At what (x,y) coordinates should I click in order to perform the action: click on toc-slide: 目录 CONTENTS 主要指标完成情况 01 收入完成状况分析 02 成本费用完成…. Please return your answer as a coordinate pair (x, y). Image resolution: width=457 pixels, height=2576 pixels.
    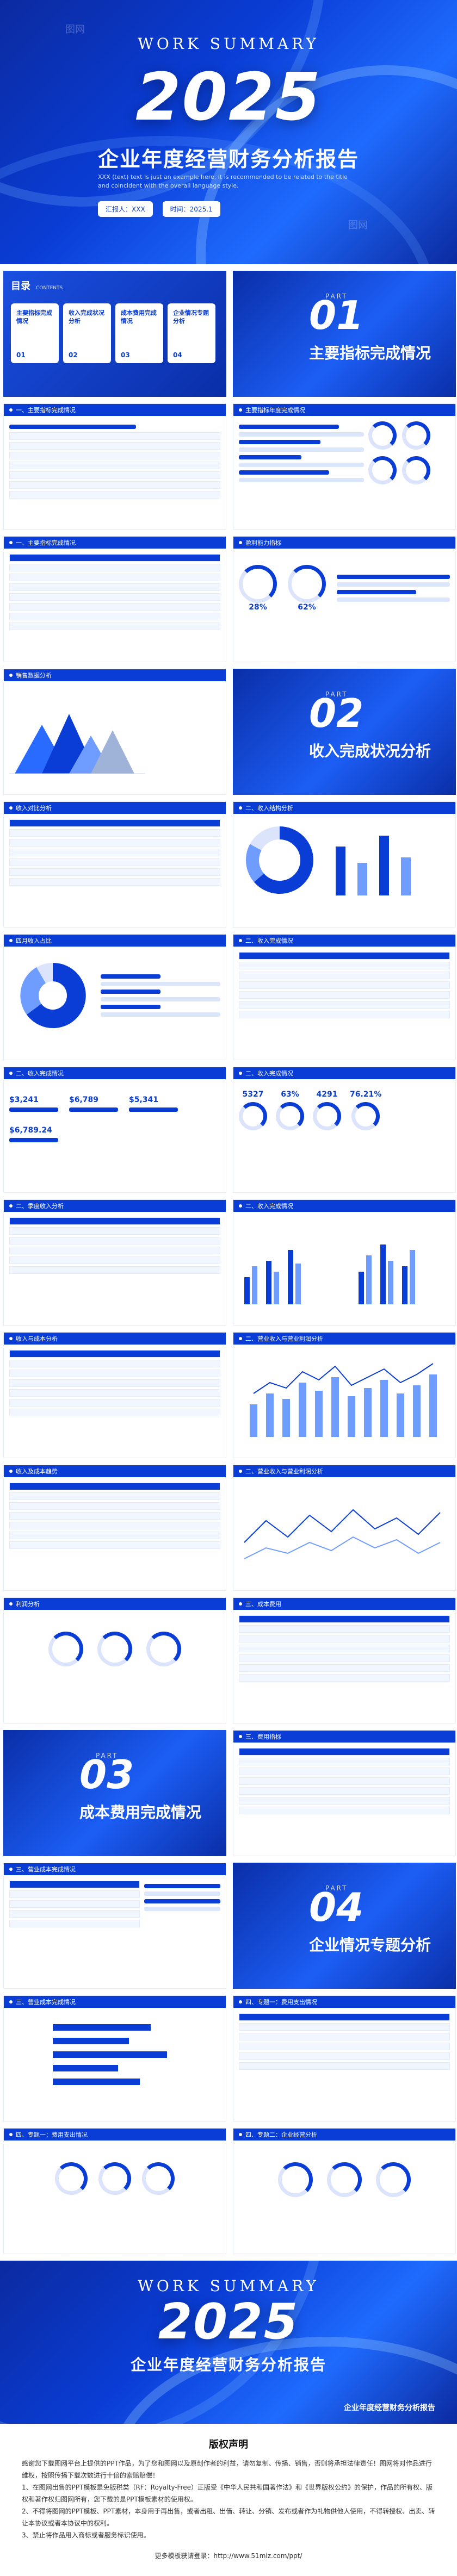
    Looking at the image, I should click on (114, 334).